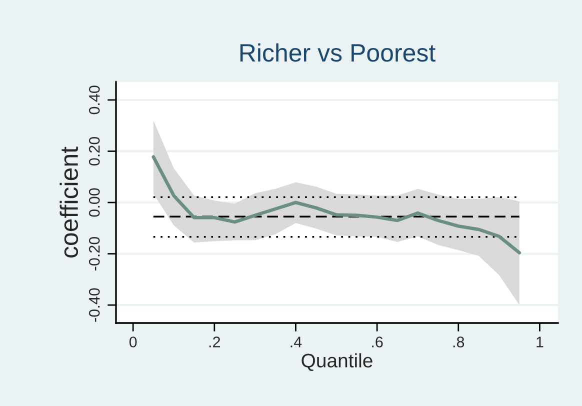 The width and height of the screenshot is (582, 406). What do you see at coordinates (94, 202) in the screenshot?
I see `y-tick-label: 0.00` at bounding box center [94, 202].